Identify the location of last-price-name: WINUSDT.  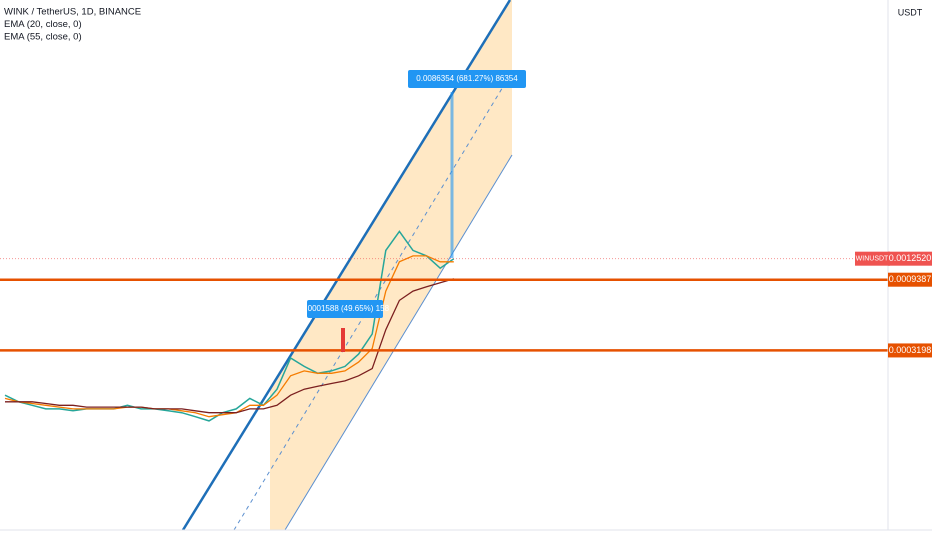
(872, 259).